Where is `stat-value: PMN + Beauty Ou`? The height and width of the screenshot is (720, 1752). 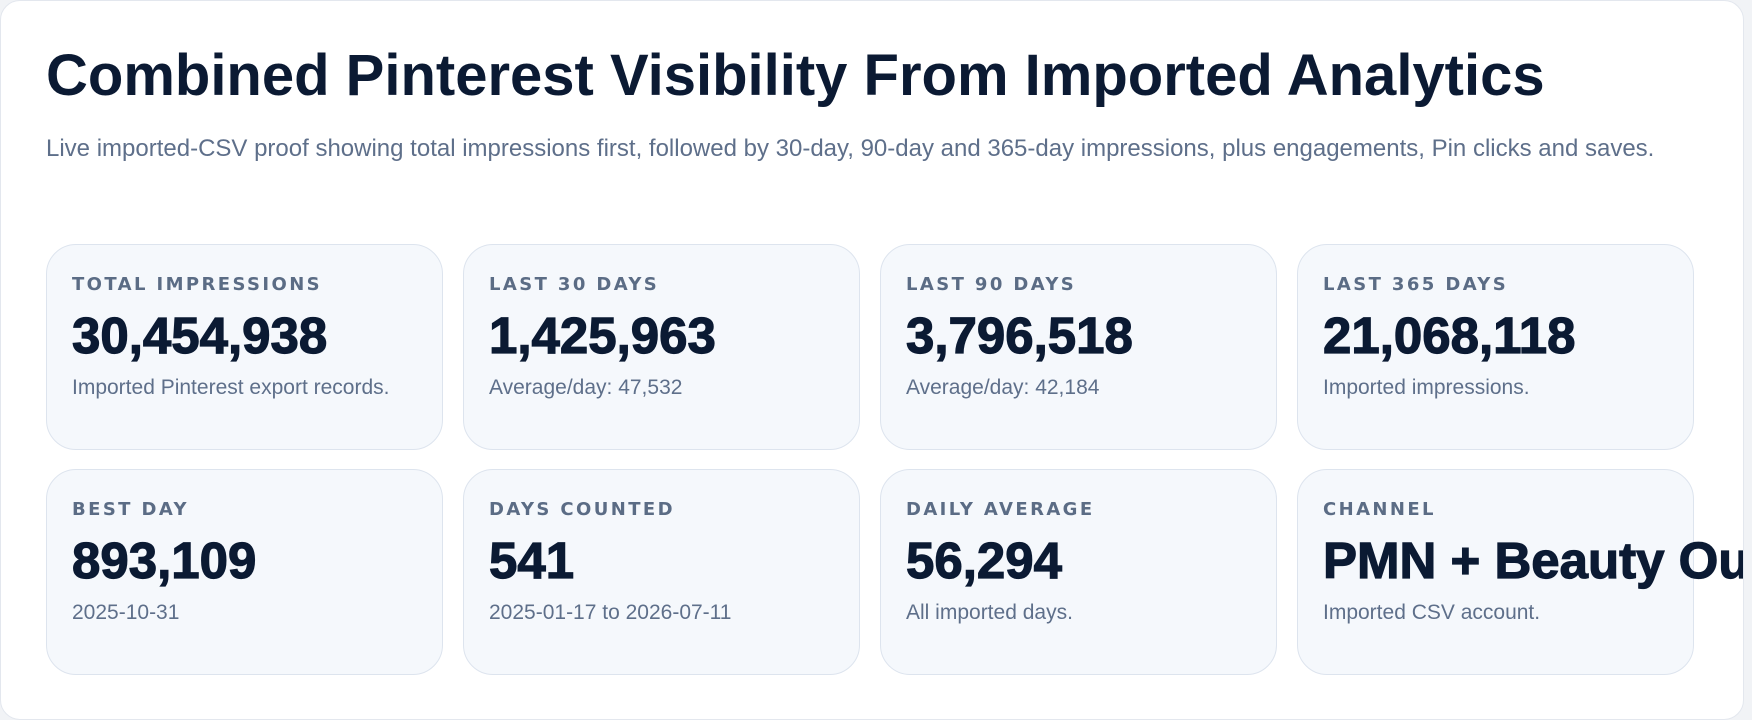 stat-value: PMN + Beauty Ou is located at coordinates (1533, 560).